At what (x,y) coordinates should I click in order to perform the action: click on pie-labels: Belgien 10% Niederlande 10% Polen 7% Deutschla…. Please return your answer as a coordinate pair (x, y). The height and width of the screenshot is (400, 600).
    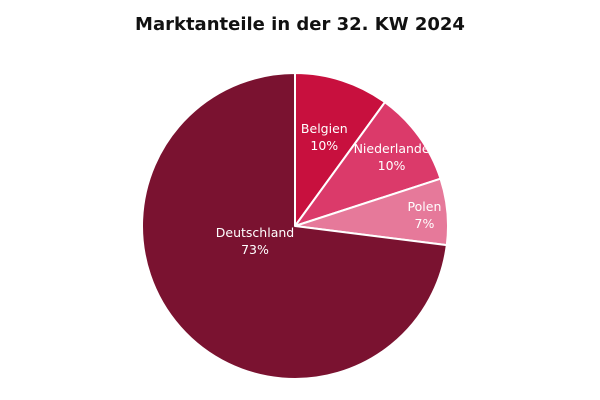
    Looking at the image, I should click on (329, 189).